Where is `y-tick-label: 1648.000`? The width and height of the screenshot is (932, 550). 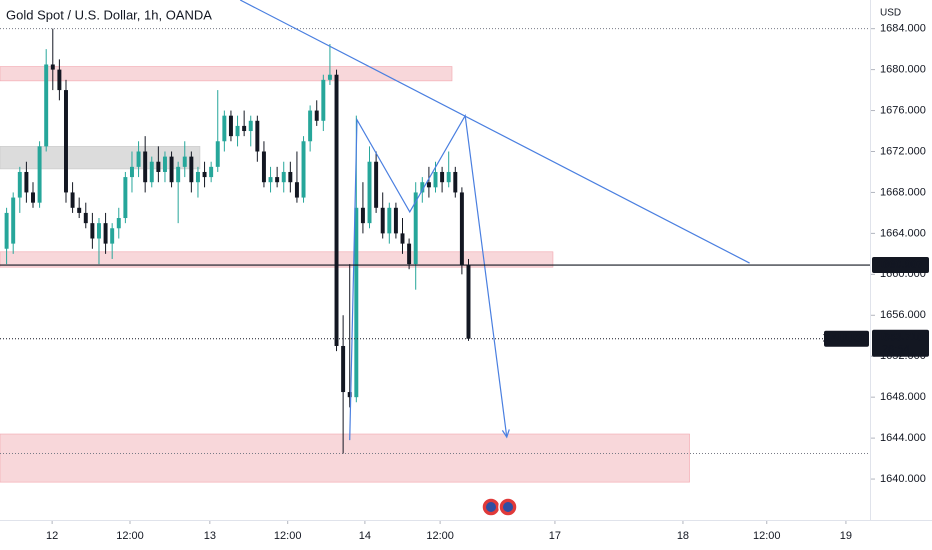 y-tick-label: 1648.000 is located at coordinates (903, 397).